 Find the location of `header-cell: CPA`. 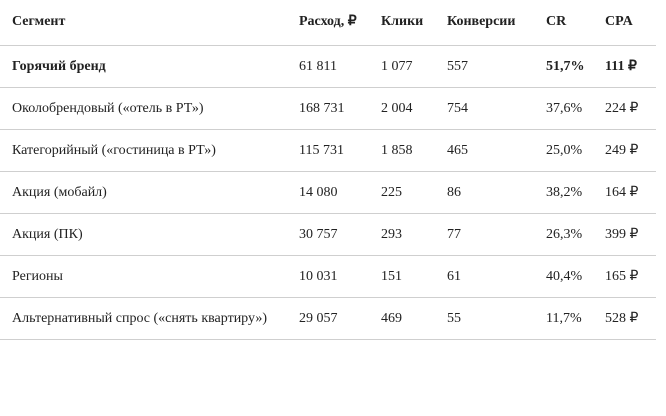

header-cell: CPA is located at coordinates (630, 23).